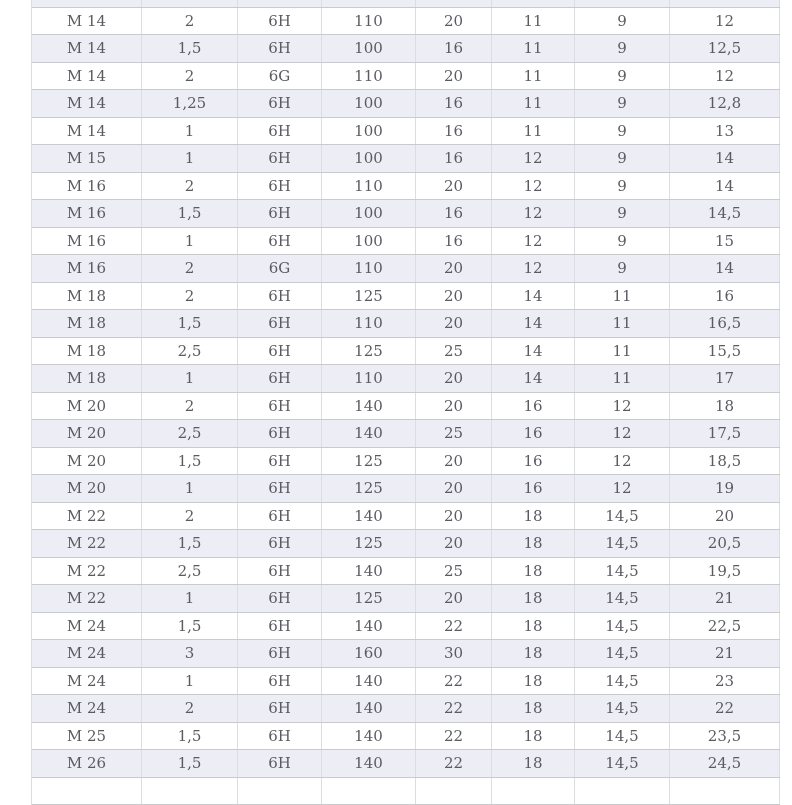 This screenshot has width=792, height=805. I want to click on table-cell: 15,5, so click(725, 351).